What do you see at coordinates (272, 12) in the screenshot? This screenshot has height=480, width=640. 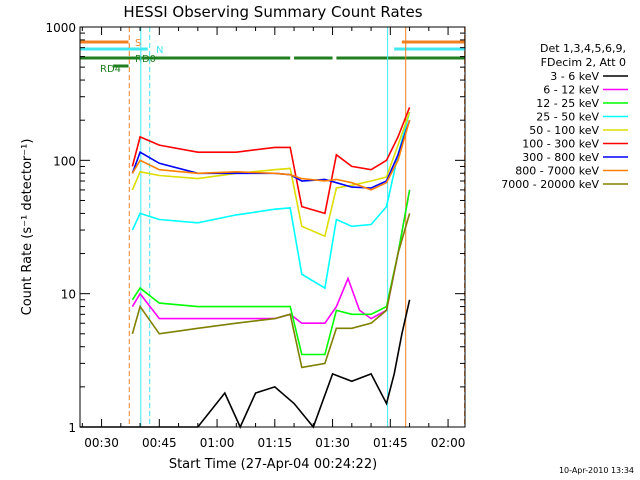 I see `chart-title: HESSI Observing Summary Count Rates` at bounding box center [272, 12].